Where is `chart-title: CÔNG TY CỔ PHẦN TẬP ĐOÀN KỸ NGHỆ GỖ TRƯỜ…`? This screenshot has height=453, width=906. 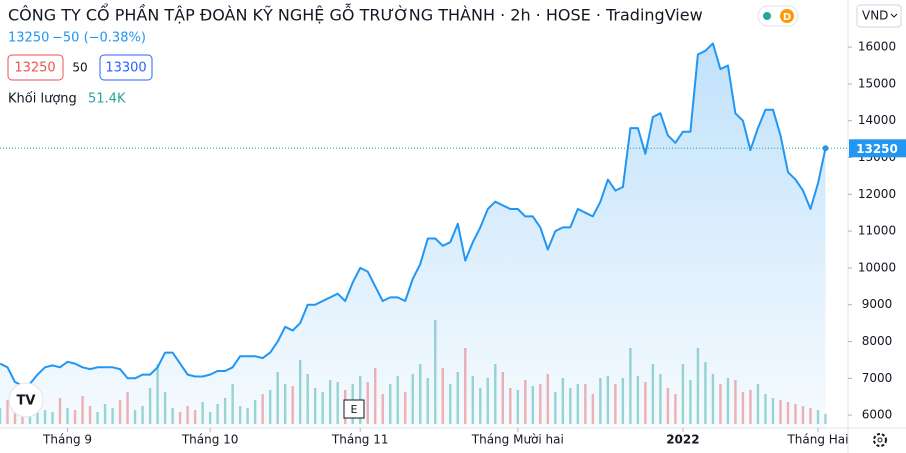
chart-title: CÔNG TY CỔ PHẦN TẬP ĐOÀN KỸ NGHỆ GỖ TRƯỜ… is located at coordinates (355, 14).